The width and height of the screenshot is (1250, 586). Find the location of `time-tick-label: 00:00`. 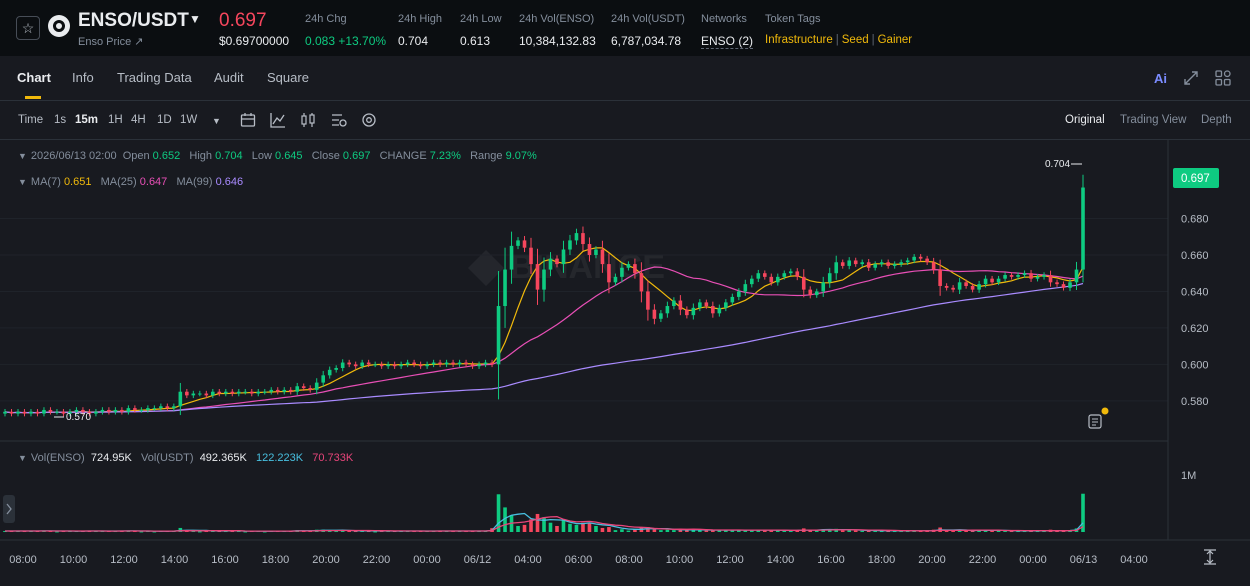

time-tick-label: 00:00 is located at coordinates (427, 560).